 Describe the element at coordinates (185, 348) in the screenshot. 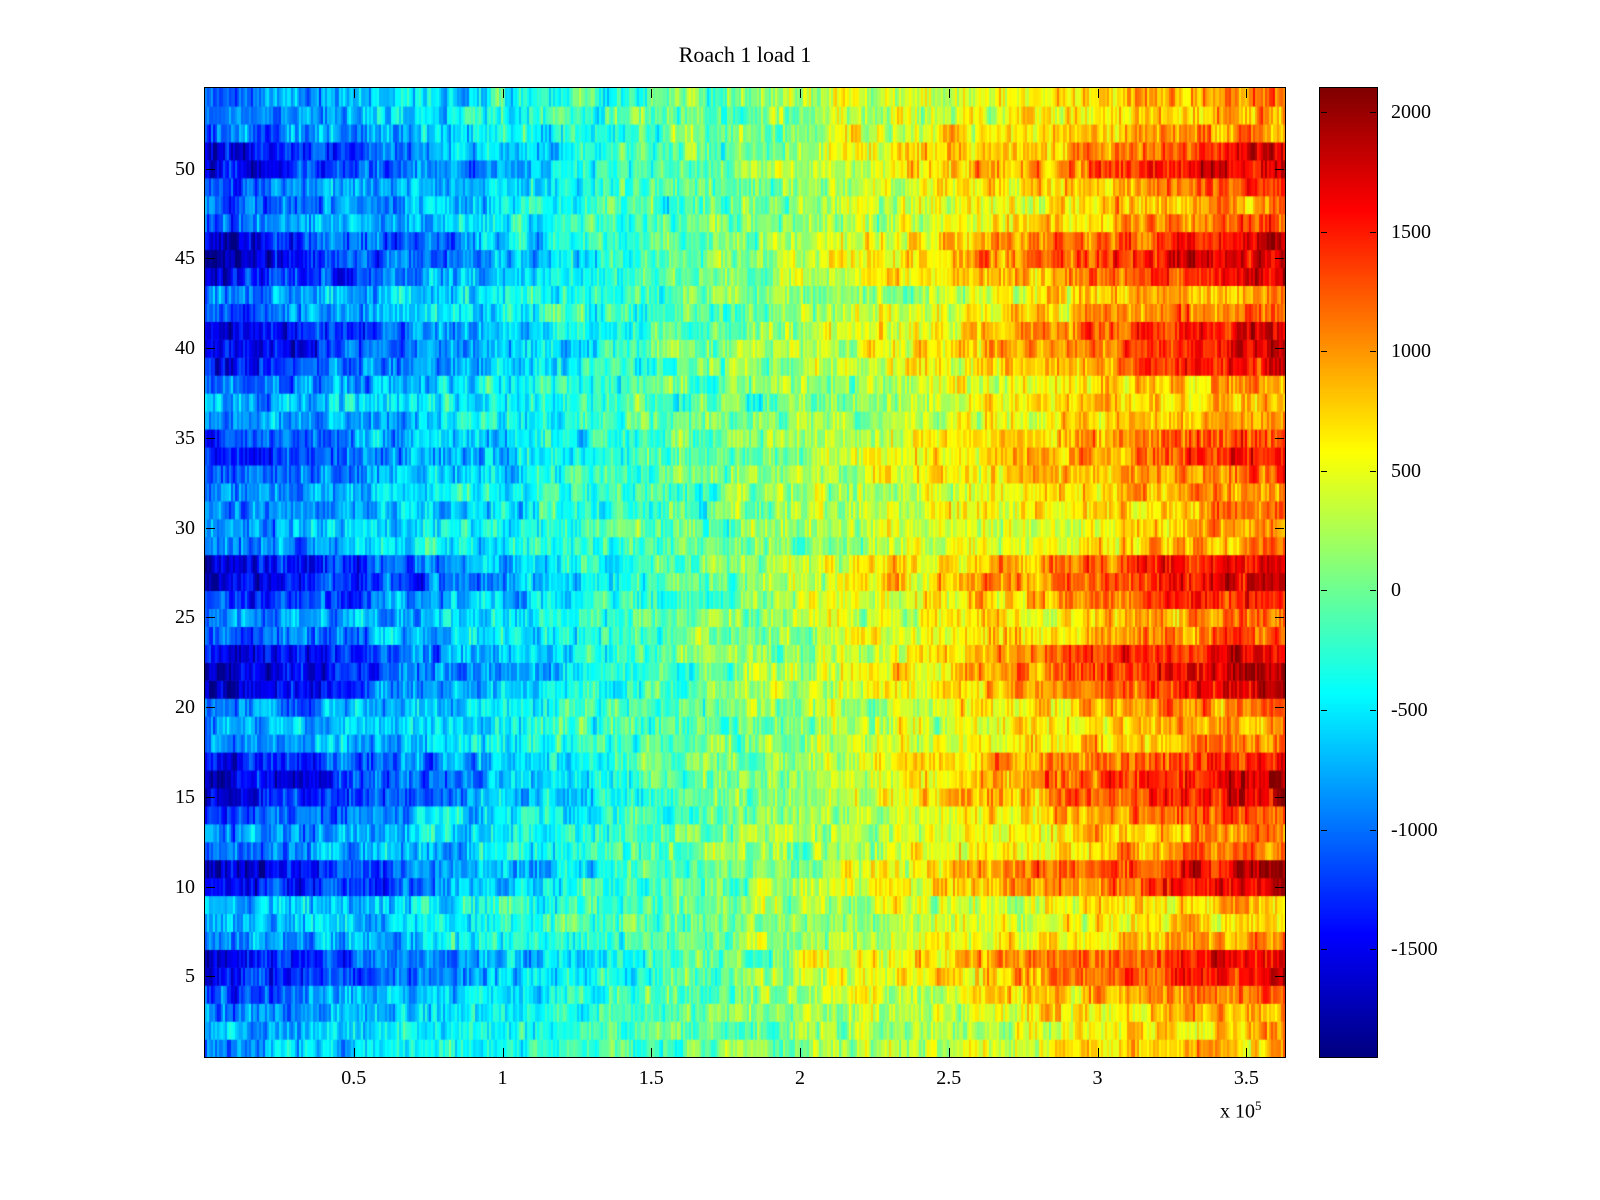

I see `y-tick-label: 40` at that location.